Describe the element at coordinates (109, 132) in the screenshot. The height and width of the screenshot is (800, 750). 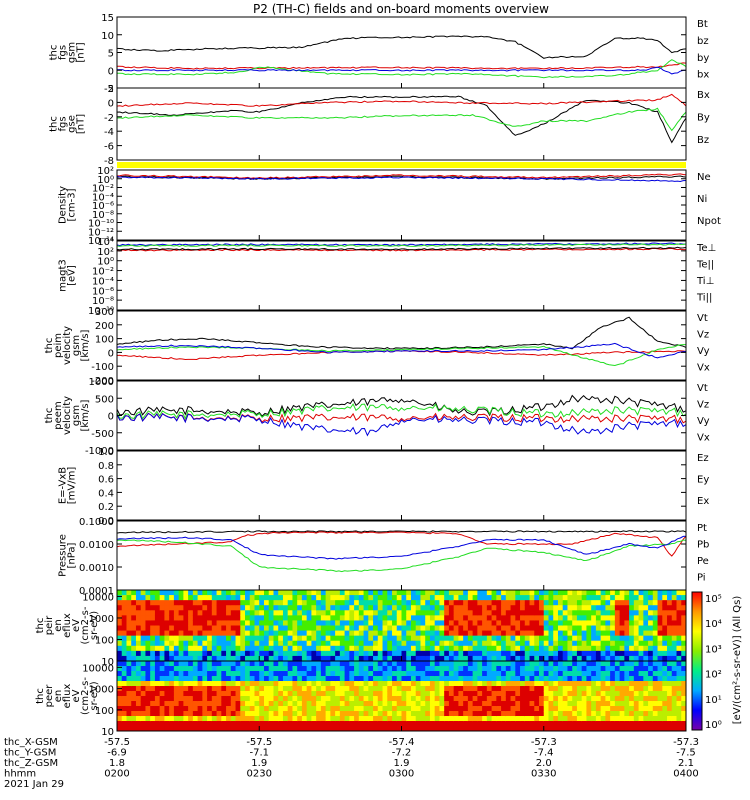
I see `y-tick-label: -4` at that location.